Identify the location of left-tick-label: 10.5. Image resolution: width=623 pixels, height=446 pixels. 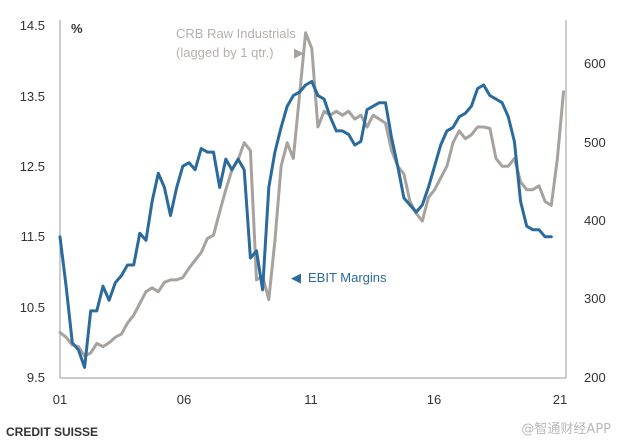
(32, 307).